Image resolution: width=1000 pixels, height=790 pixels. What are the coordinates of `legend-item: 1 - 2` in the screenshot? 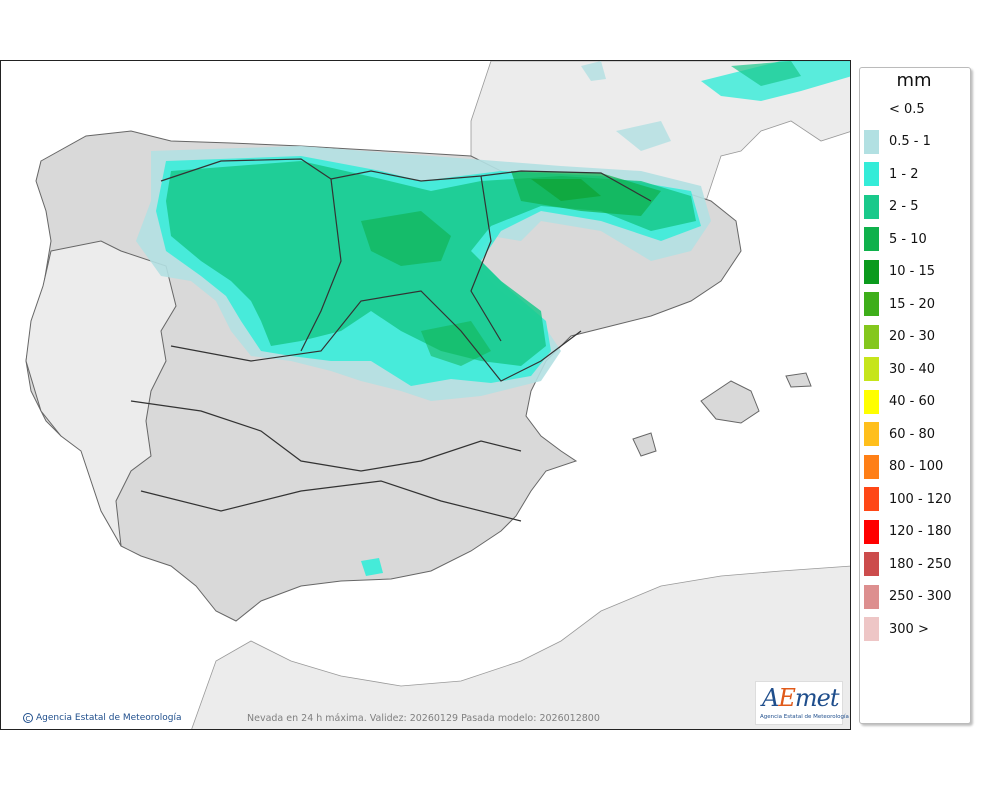 It's located at (891, 174).